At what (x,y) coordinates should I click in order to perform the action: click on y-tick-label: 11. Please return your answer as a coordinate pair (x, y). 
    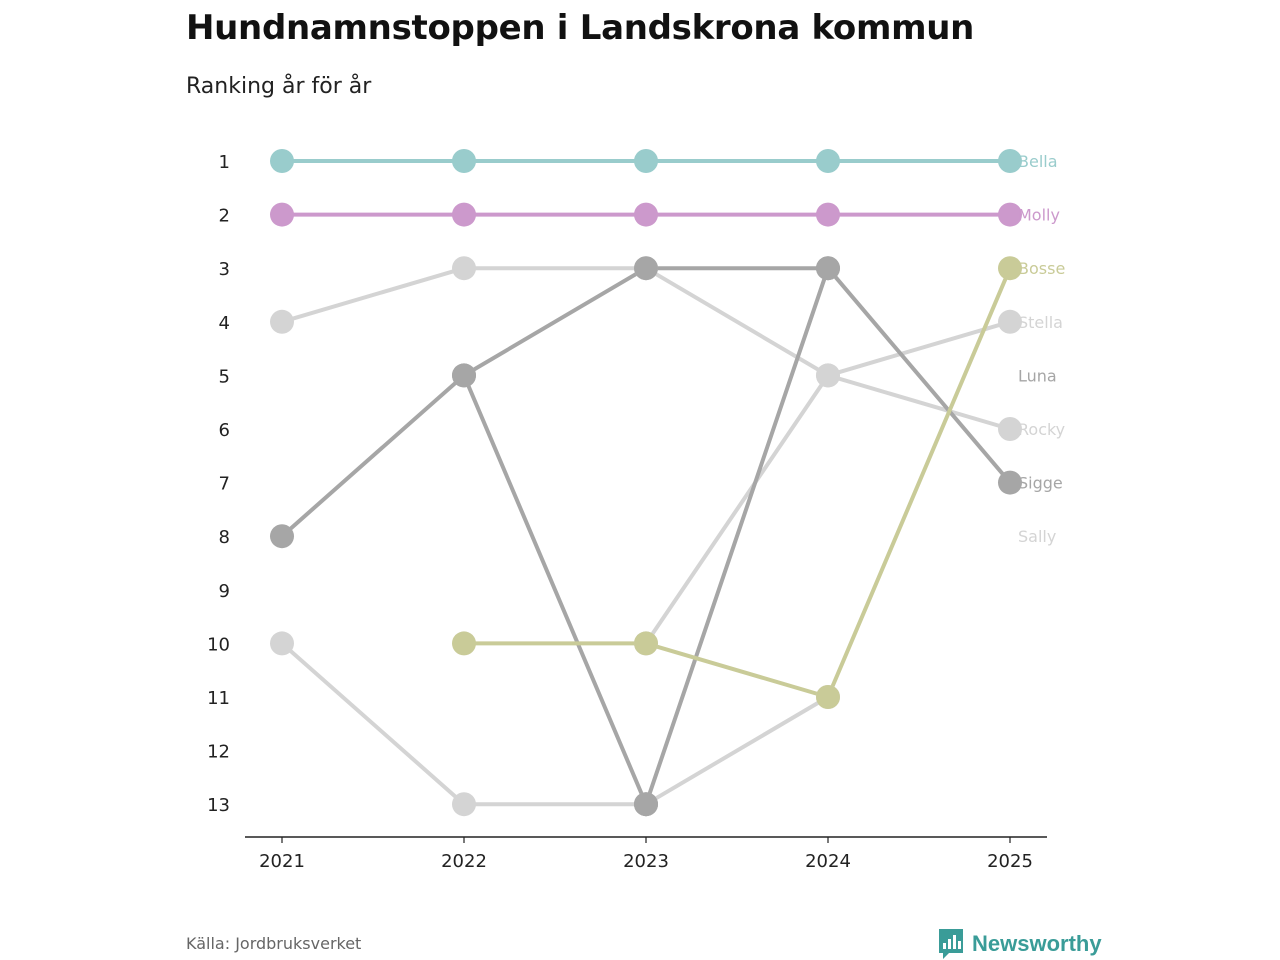
    Looking at the image, I should click on (218, 698).